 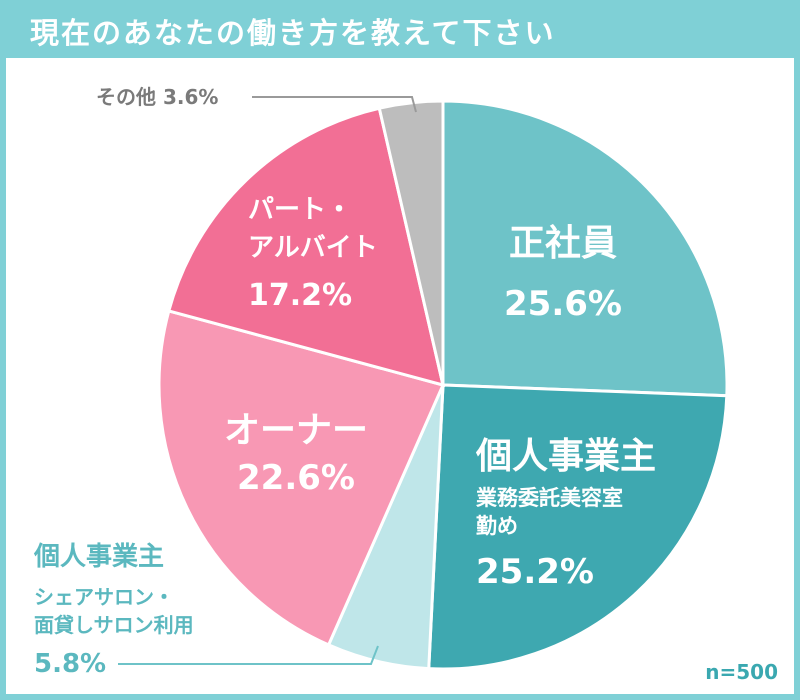 What do you see at coordinates (114, 625) in the screenshot?
I see `slice-sublabel: 面貸しサロン利用` at bounding box center [114, 625].